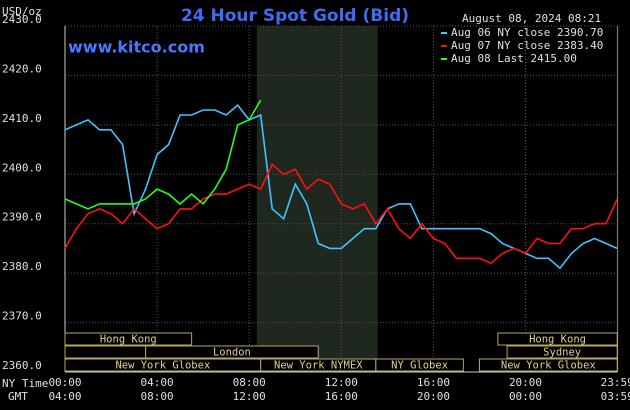 This screenshot has width=630, height=410. What do you see at coordinates (232, 353) in the screenshot?
I see `session-label: London` at bounding box center [232, 353].